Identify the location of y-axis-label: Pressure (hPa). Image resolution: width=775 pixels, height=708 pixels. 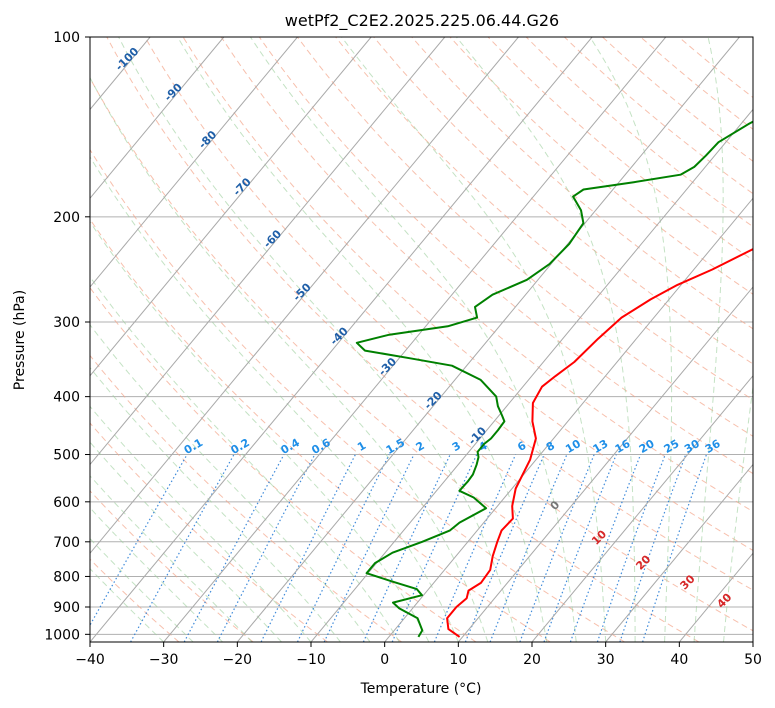
(20, 340).